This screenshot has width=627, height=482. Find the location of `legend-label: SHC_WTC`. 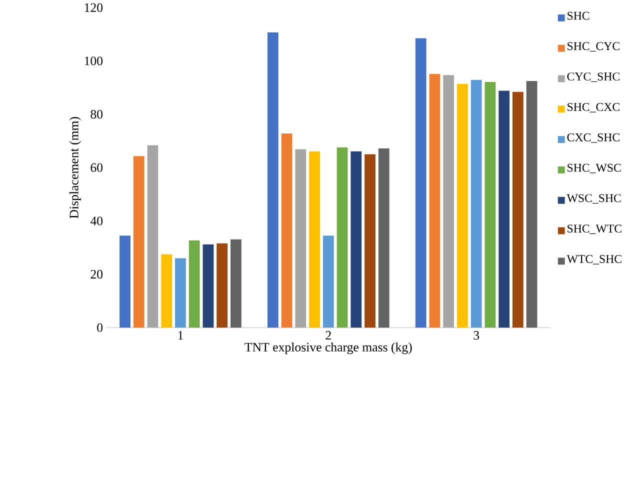

legend-label: SHC_WTC is located at coordinates (595, 229).